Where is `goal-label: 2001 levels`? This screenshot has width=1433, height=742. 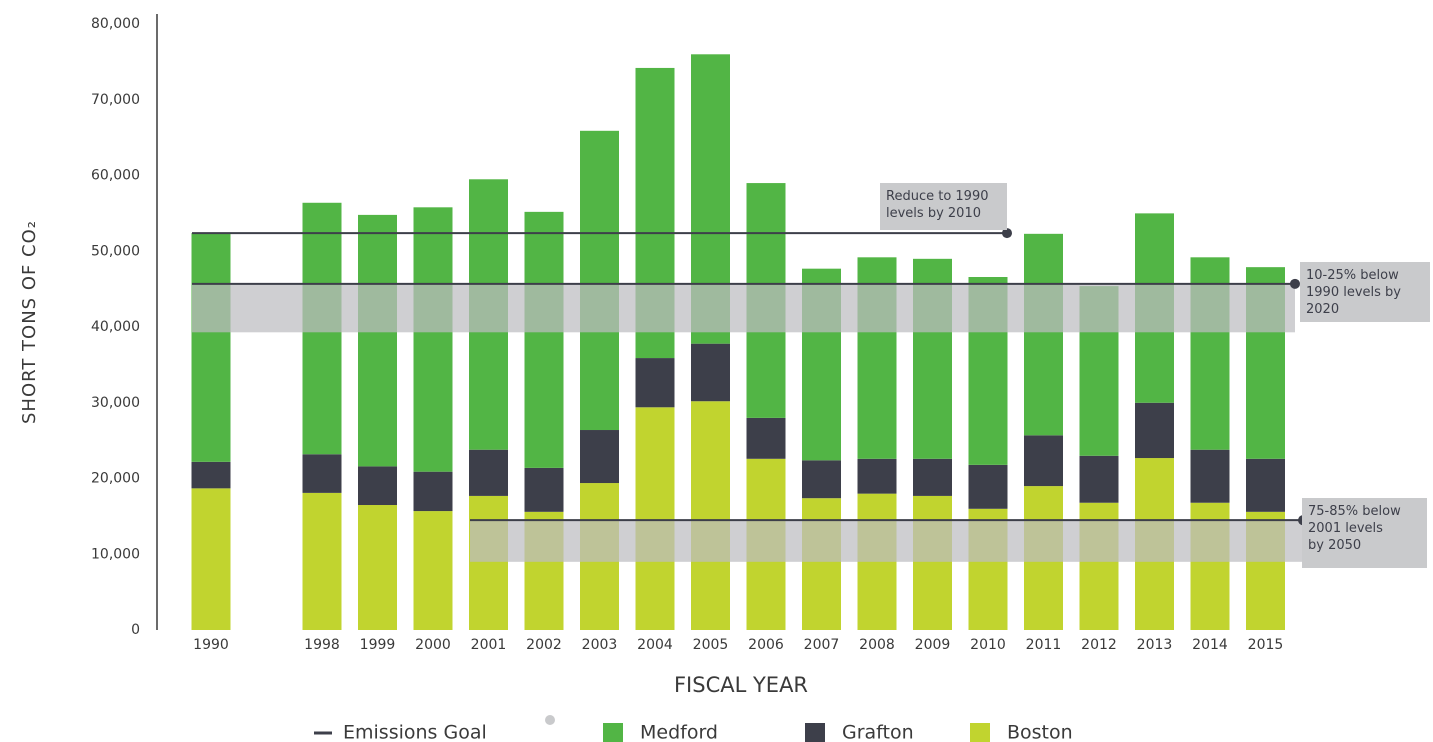 goal-label: 2001 levels is located at coordinates (1345, 528).